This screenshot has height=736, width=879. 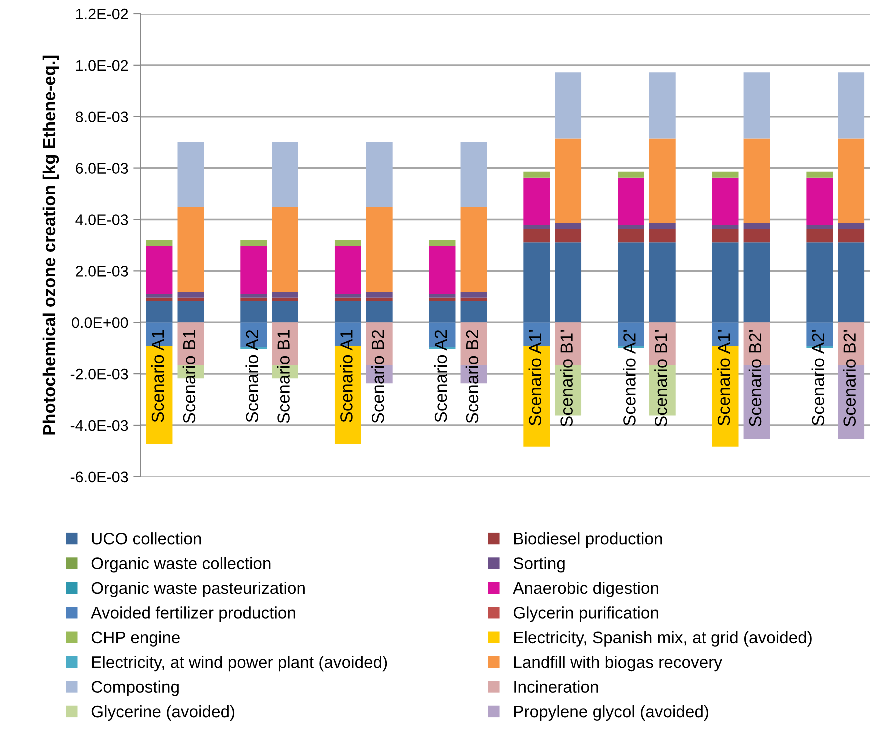 I want to click on x-tick-label: Scenario B2', so click(x=849, y=378).